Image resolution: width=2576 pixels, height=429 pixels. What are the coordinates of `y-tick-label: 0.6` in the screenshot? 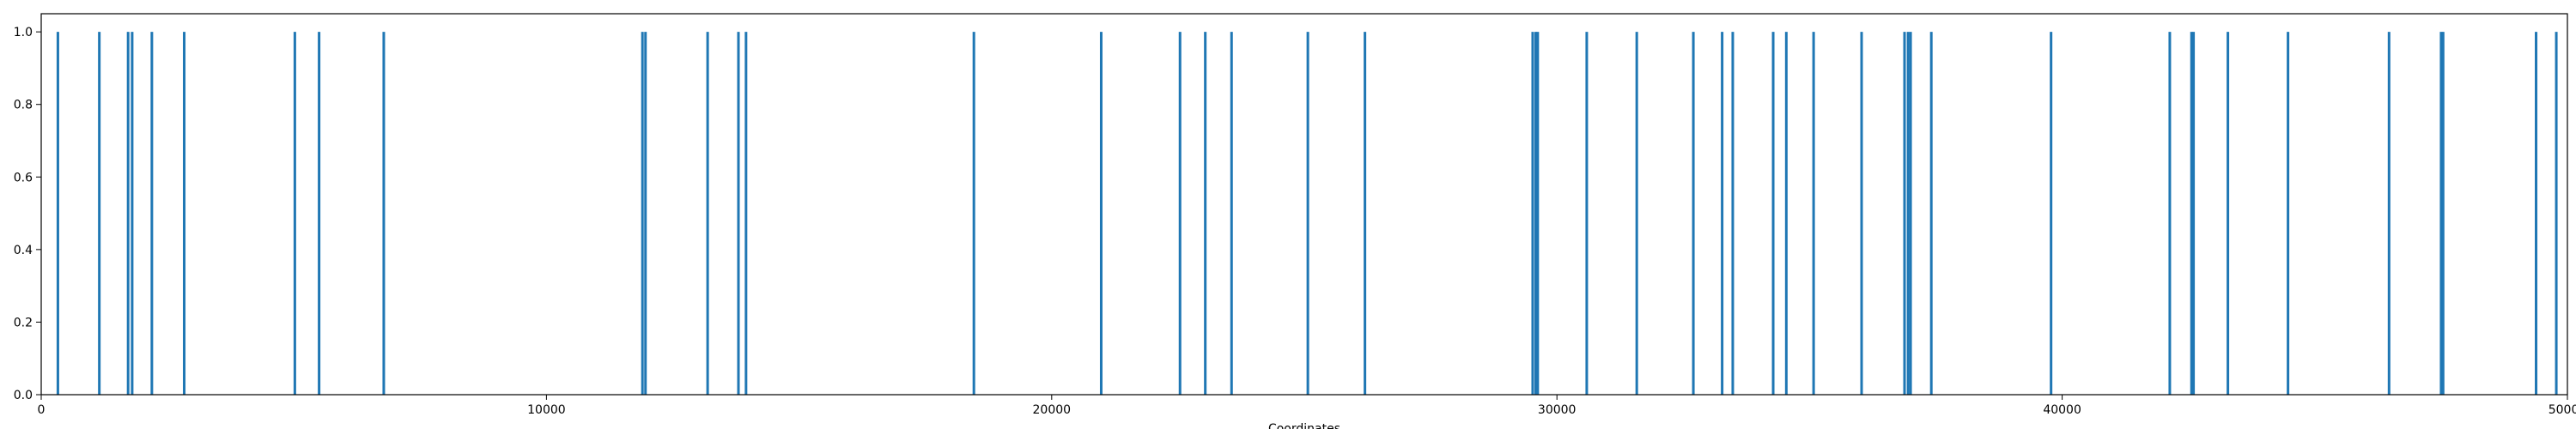 It's located at (23, 178).